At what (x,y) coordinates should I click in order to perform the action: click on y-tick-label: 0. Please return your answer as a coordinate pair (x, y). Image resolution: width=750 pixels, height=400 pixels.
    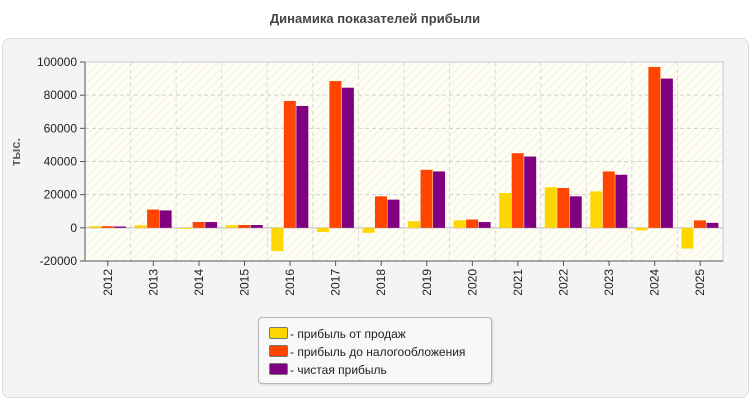
    Looking at the image, I should click on (73, 228).